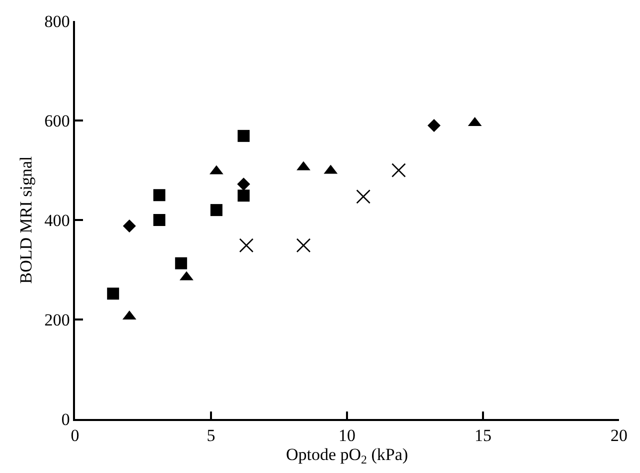  Describe the element at coordinates (65, 419) in the screenshot. I see `y-tick-label: 0` at that location.